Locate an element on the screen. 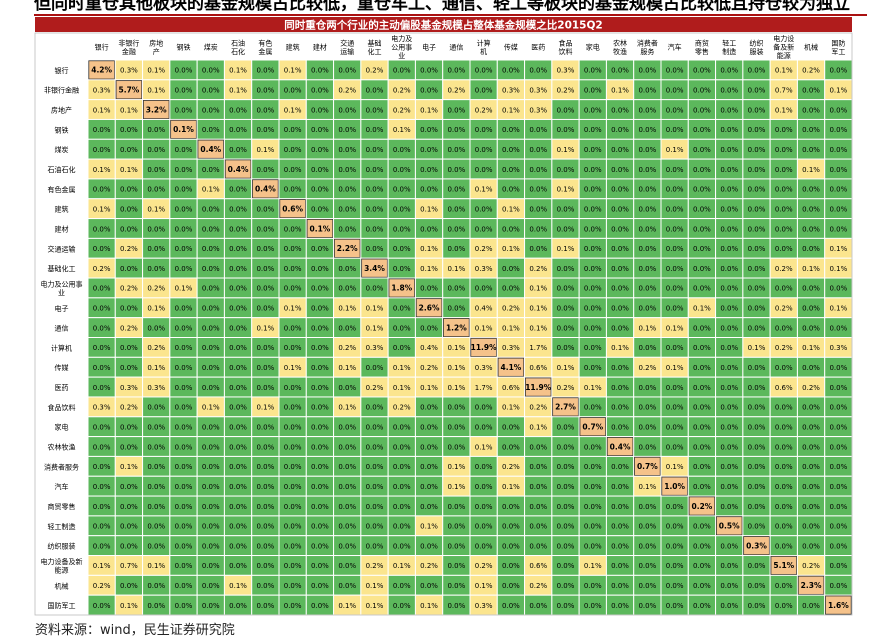 The width and height of the screenshot is (869, 638). row-label: 汽车 is located at coordinates (62, 486).